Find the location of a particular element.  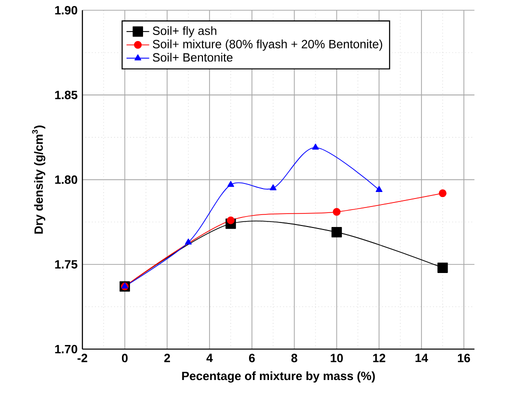

x-tick-label: 12 is located at coordinates (379, 358).